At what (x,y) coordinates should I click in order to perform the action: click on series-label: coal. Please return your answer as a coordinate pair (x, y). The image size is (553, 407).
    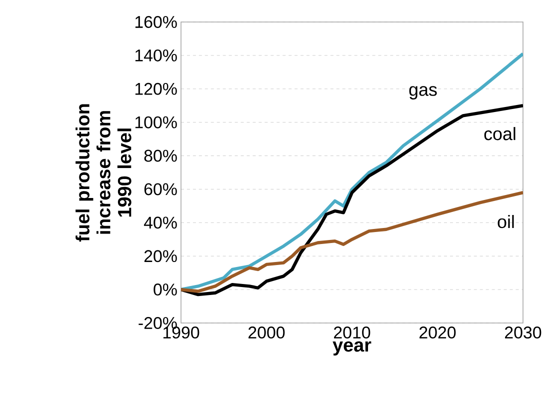
    Looking at the image, I should click on (500, 133).